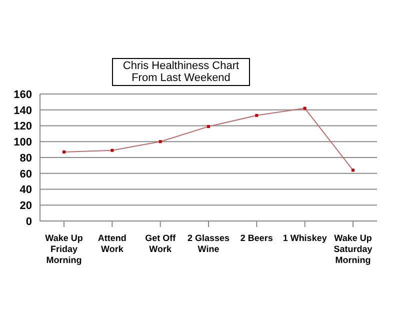 The height and width of the screenshot is (320, 400). I want to click on x-tick-label: Attend Work, so click(112, 243).